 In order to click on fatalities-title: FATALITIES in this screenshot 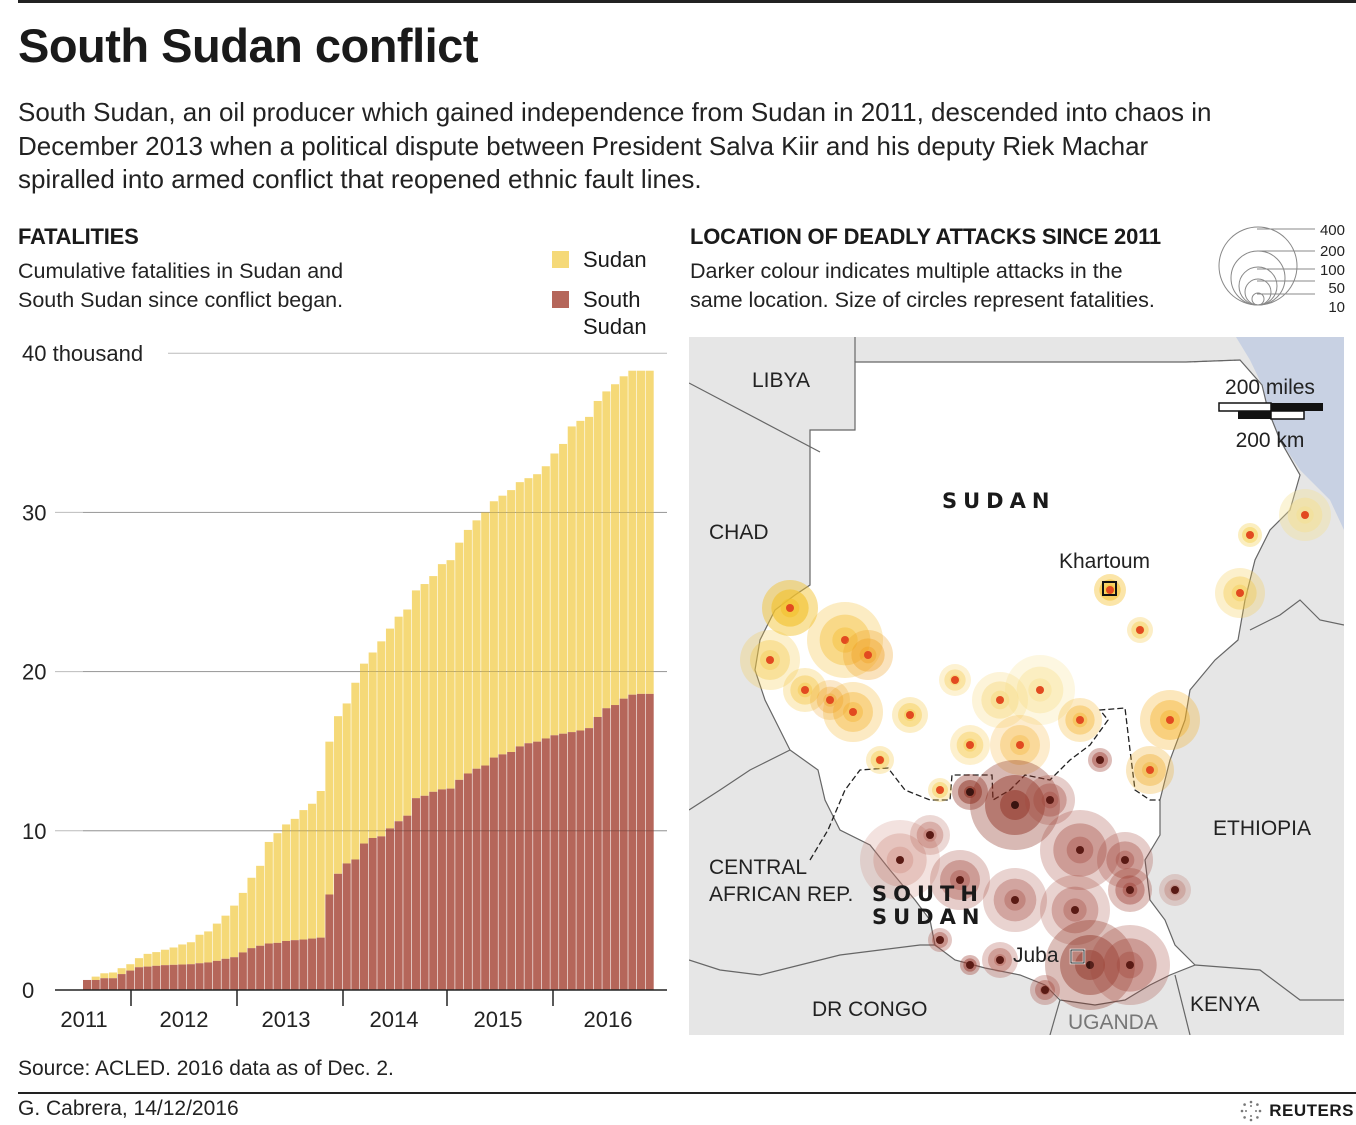, I will do `click(78, 236)`.